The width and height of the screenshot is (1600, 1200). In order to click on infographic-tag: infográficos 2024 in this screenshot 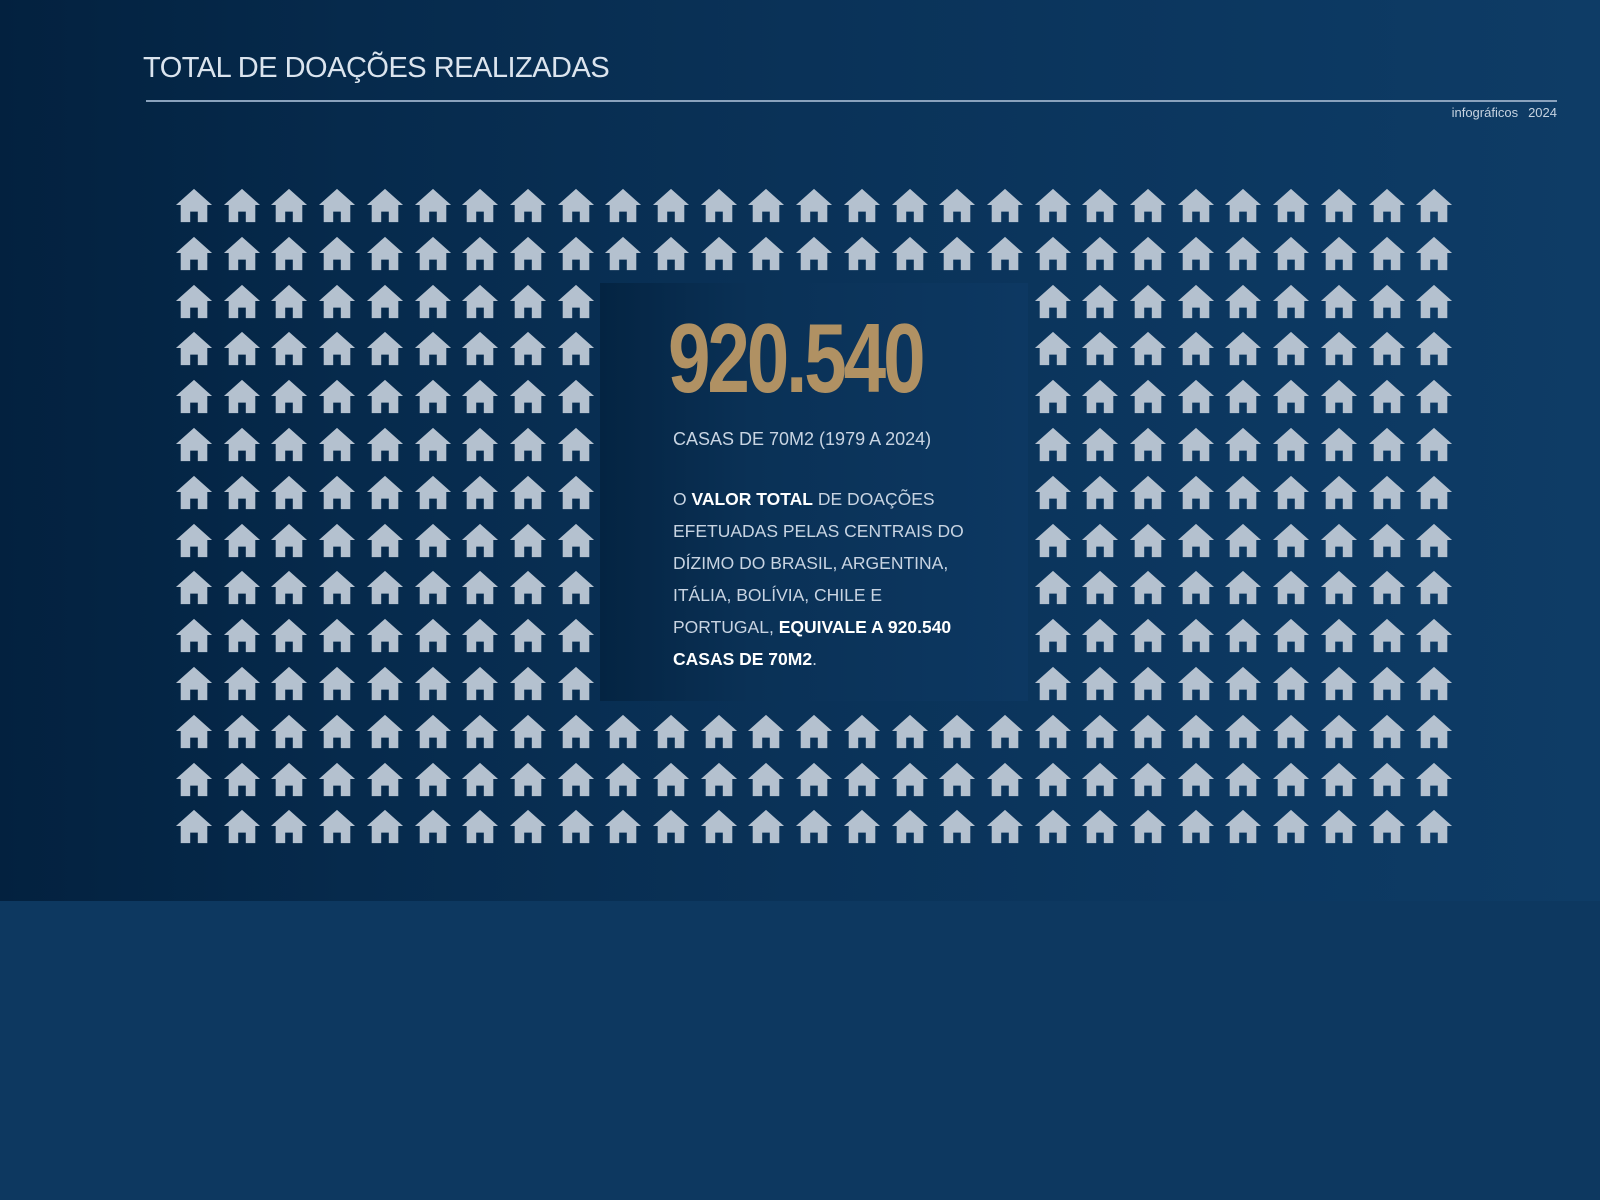, I will do `click(1504, 112)`.